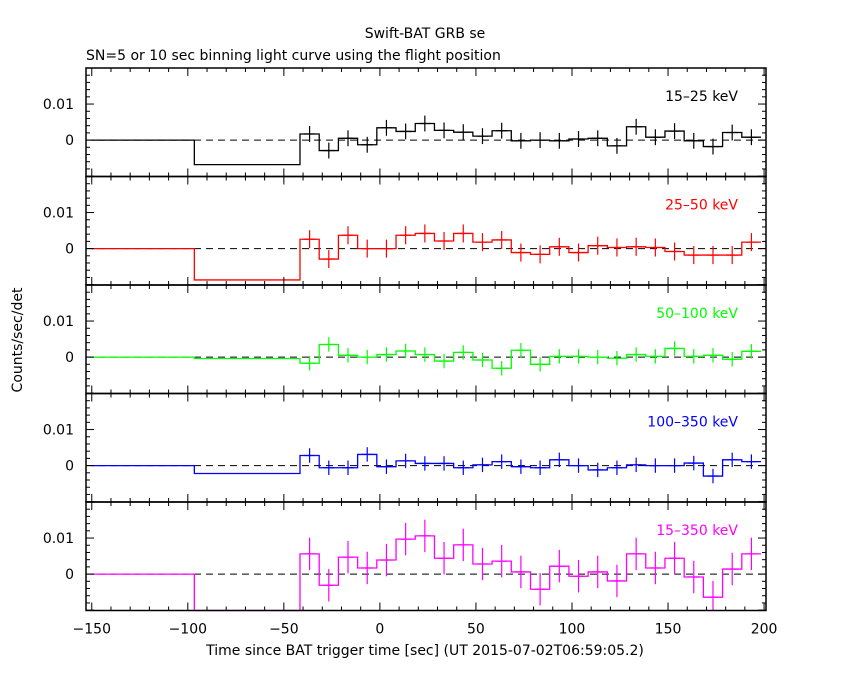 This screenshot has width=850, height=684. I want to click on panel-3: 0.01 0 100–350 keV, so click(405, 447).